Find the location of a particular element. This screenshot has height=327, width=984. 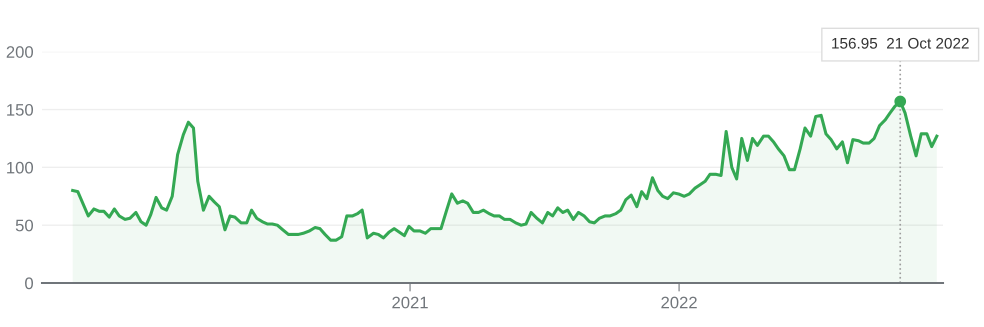

text: 156.95 21 Oct 2022 is located at coordinates (900, 43).